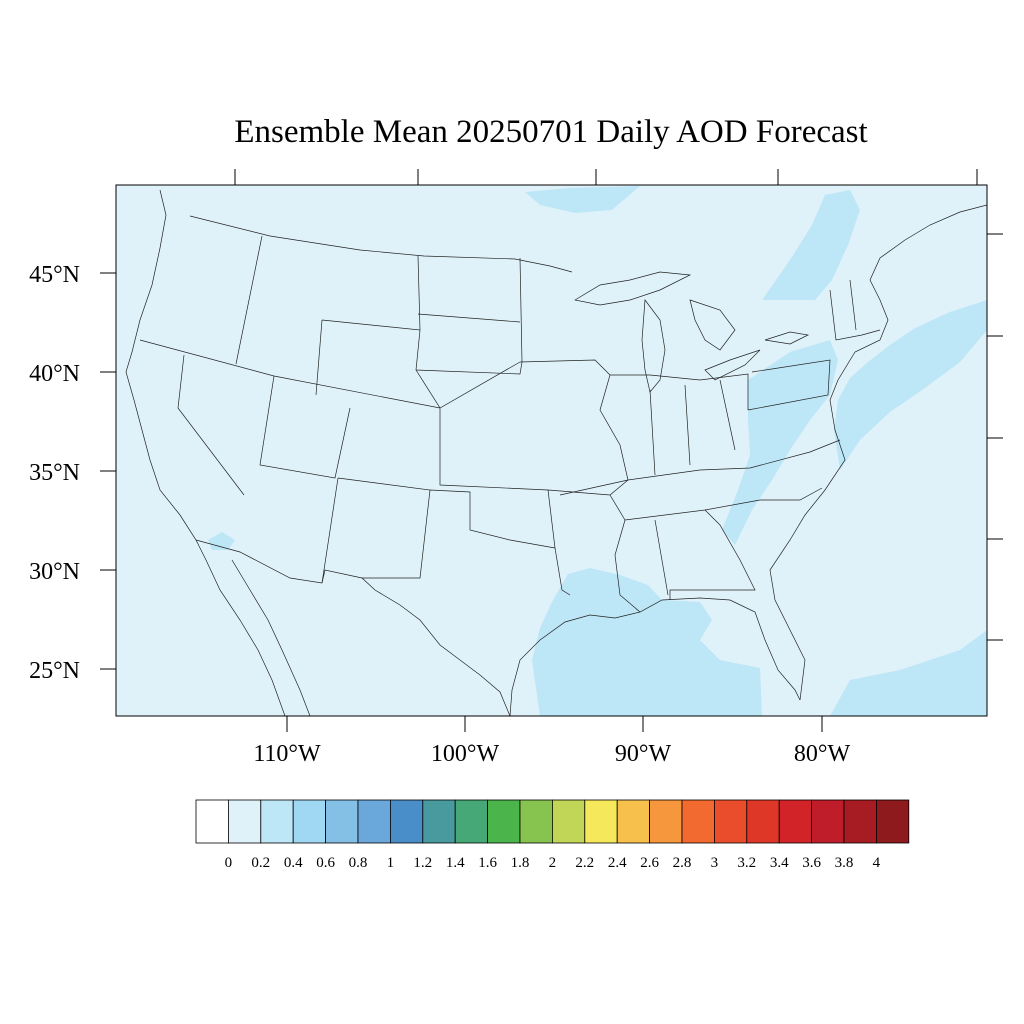  I want to click on baja-gulf-coastline, so click(271, 637).